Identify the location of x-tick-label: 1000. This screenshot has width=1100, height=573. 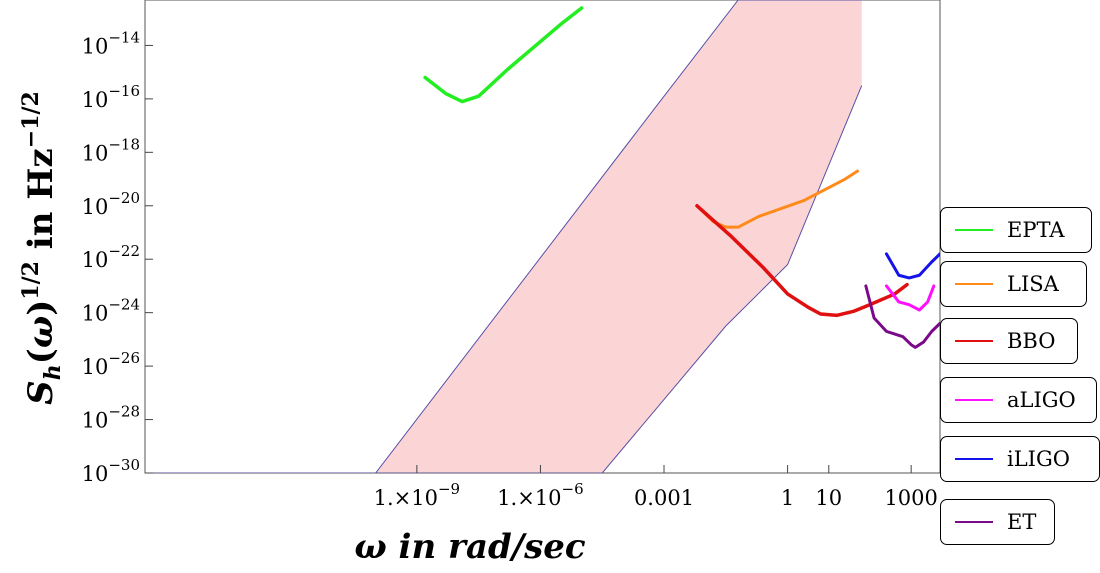
(910, 498).